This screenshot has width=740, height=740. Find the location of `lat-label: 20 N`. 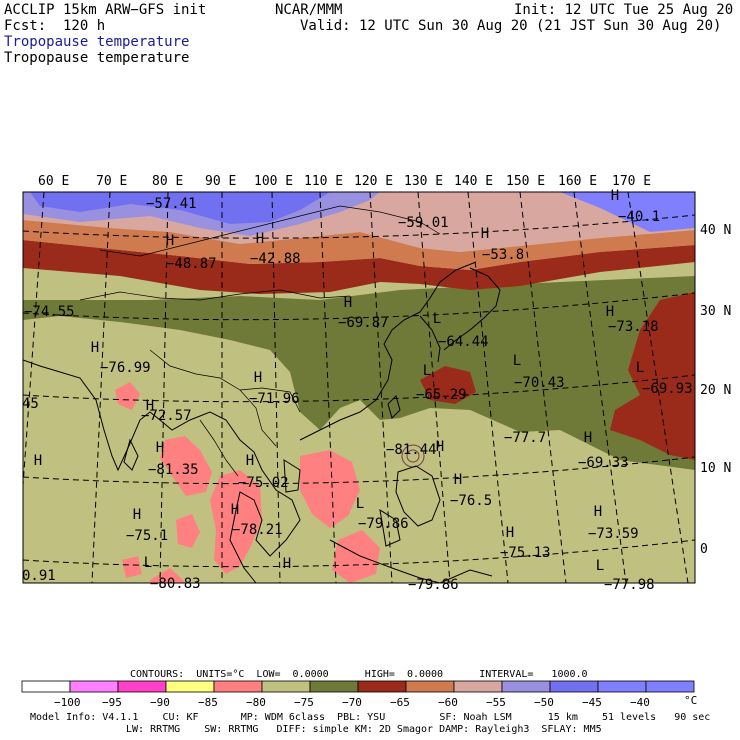

lat-label: 20 N is located at coordinates (715, 390).